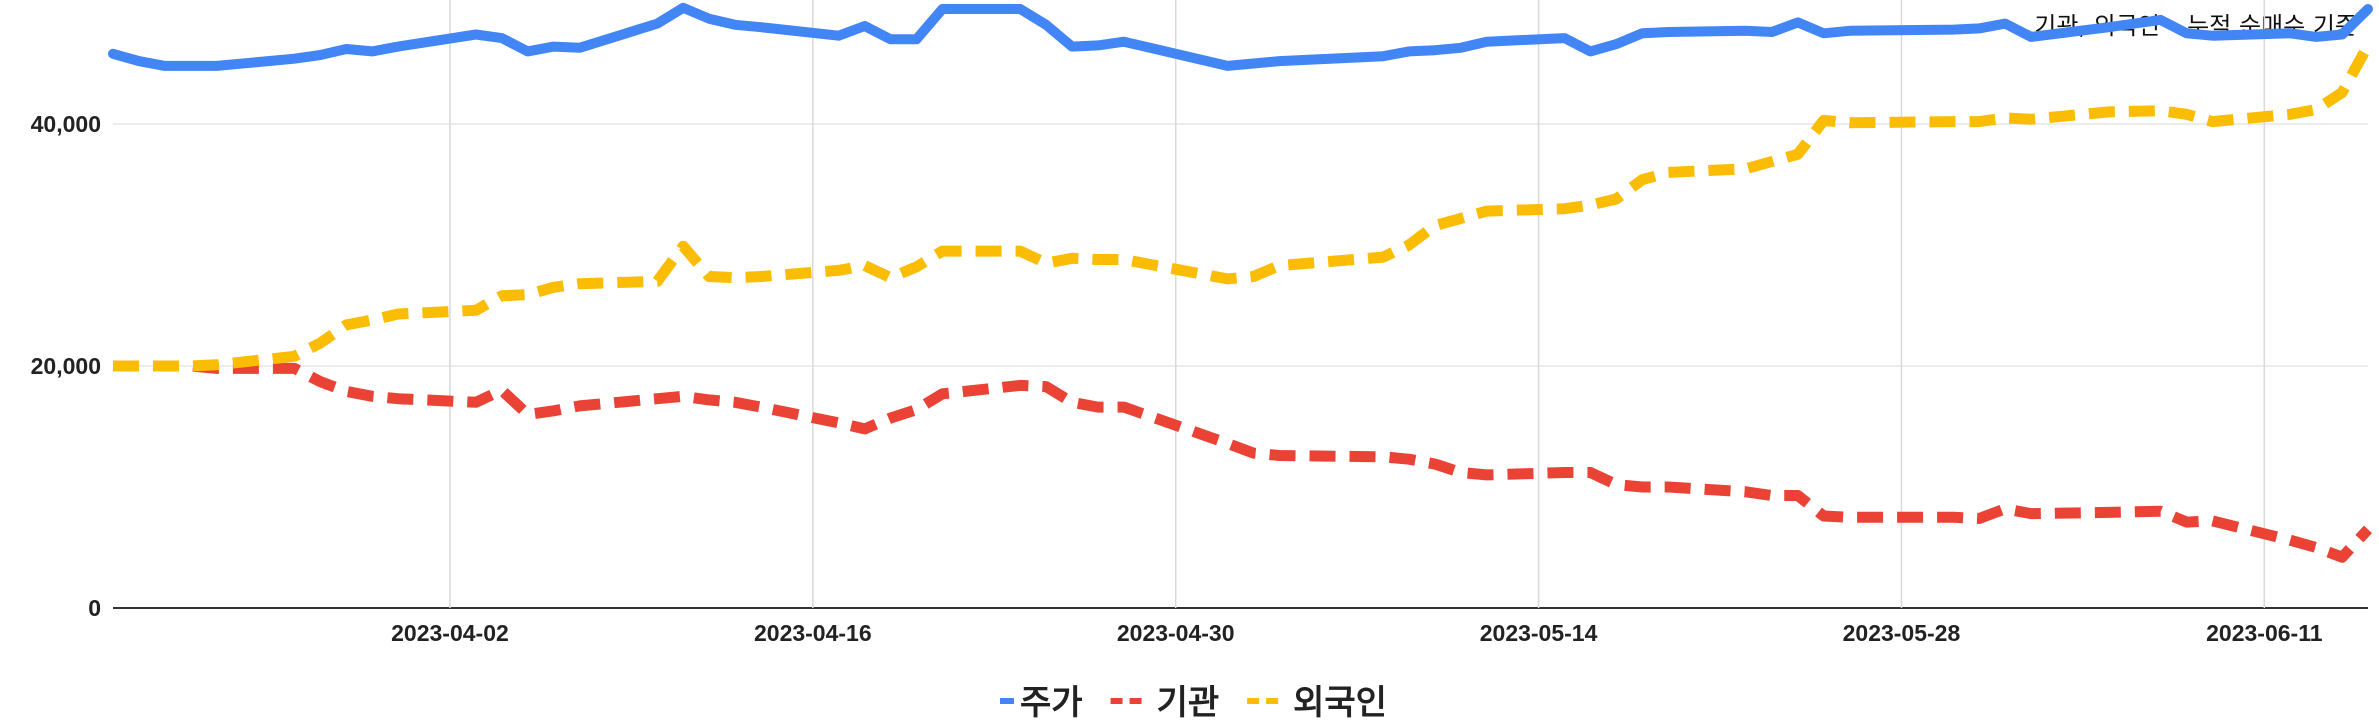 This screenshot has height=724, width=2379. What do you see at coordinates (1188, 703) in the screenshot?
I see `legend-label: 기관` at bounding box center [1188, 703].